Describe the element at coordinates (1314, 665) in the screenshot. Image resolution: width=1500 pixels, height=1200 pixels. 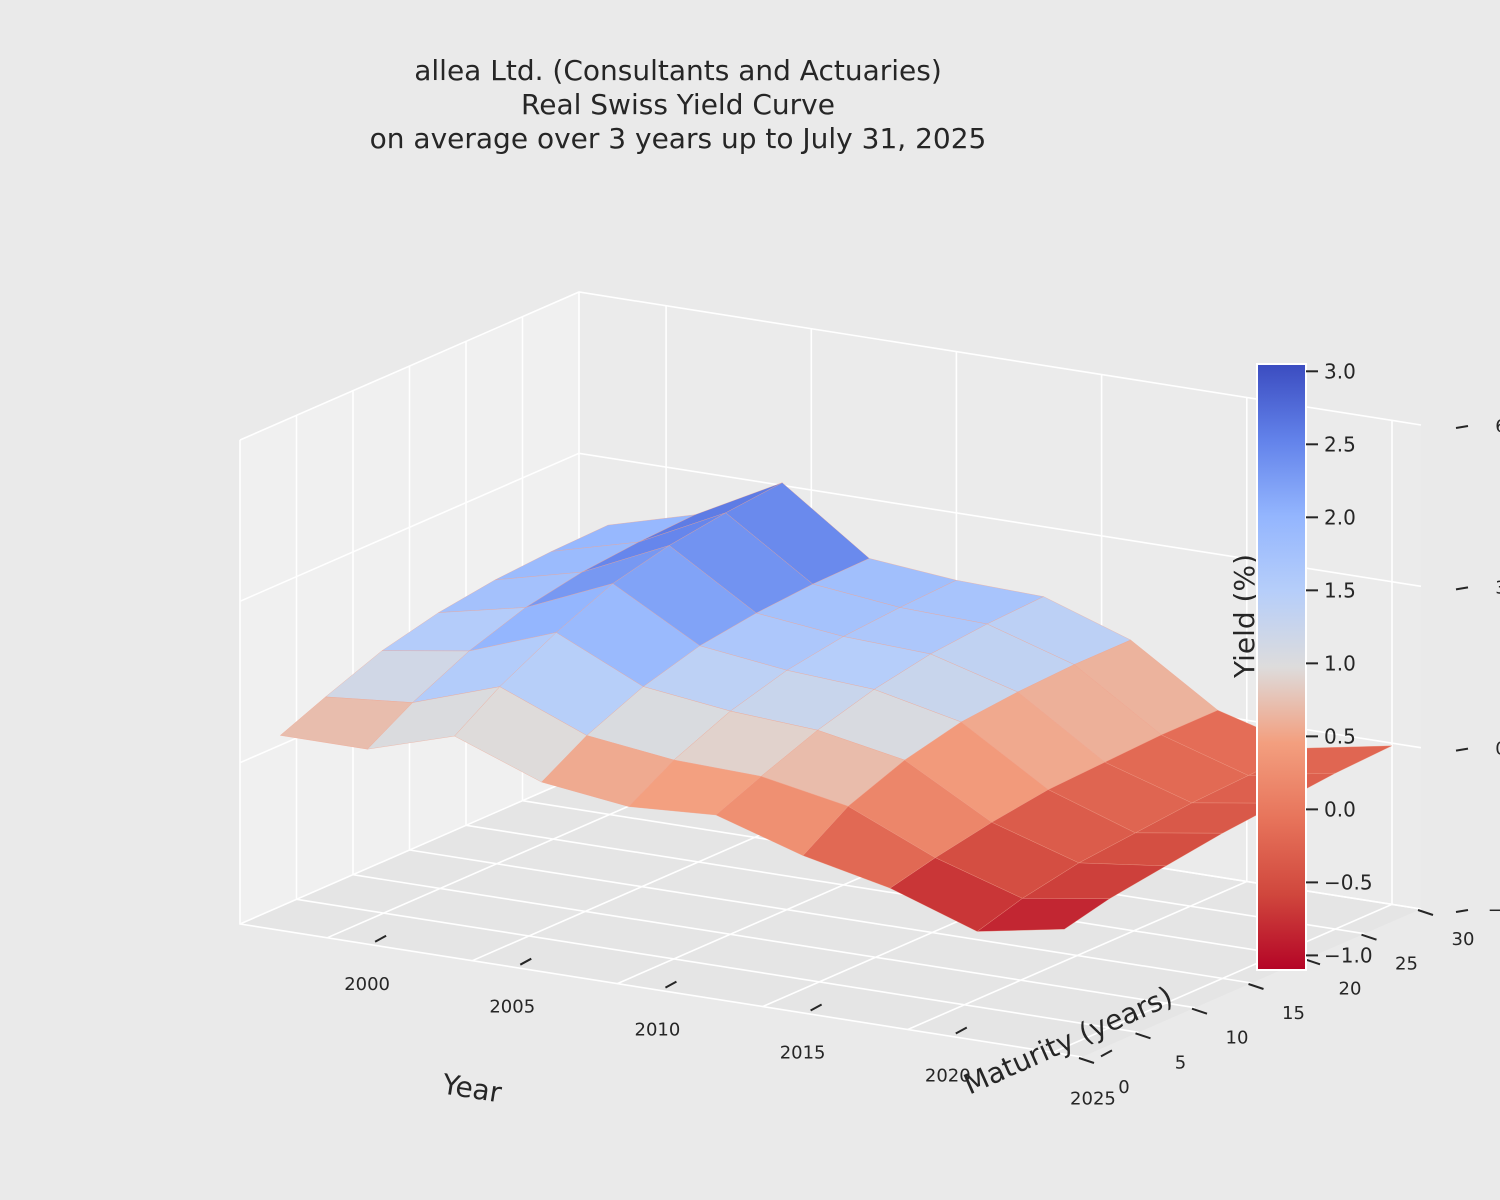
I see `colorbar: −1.0 −0.5 0.0 0.5 1.0 1.5 2.0 2.5 3.0` at that location.